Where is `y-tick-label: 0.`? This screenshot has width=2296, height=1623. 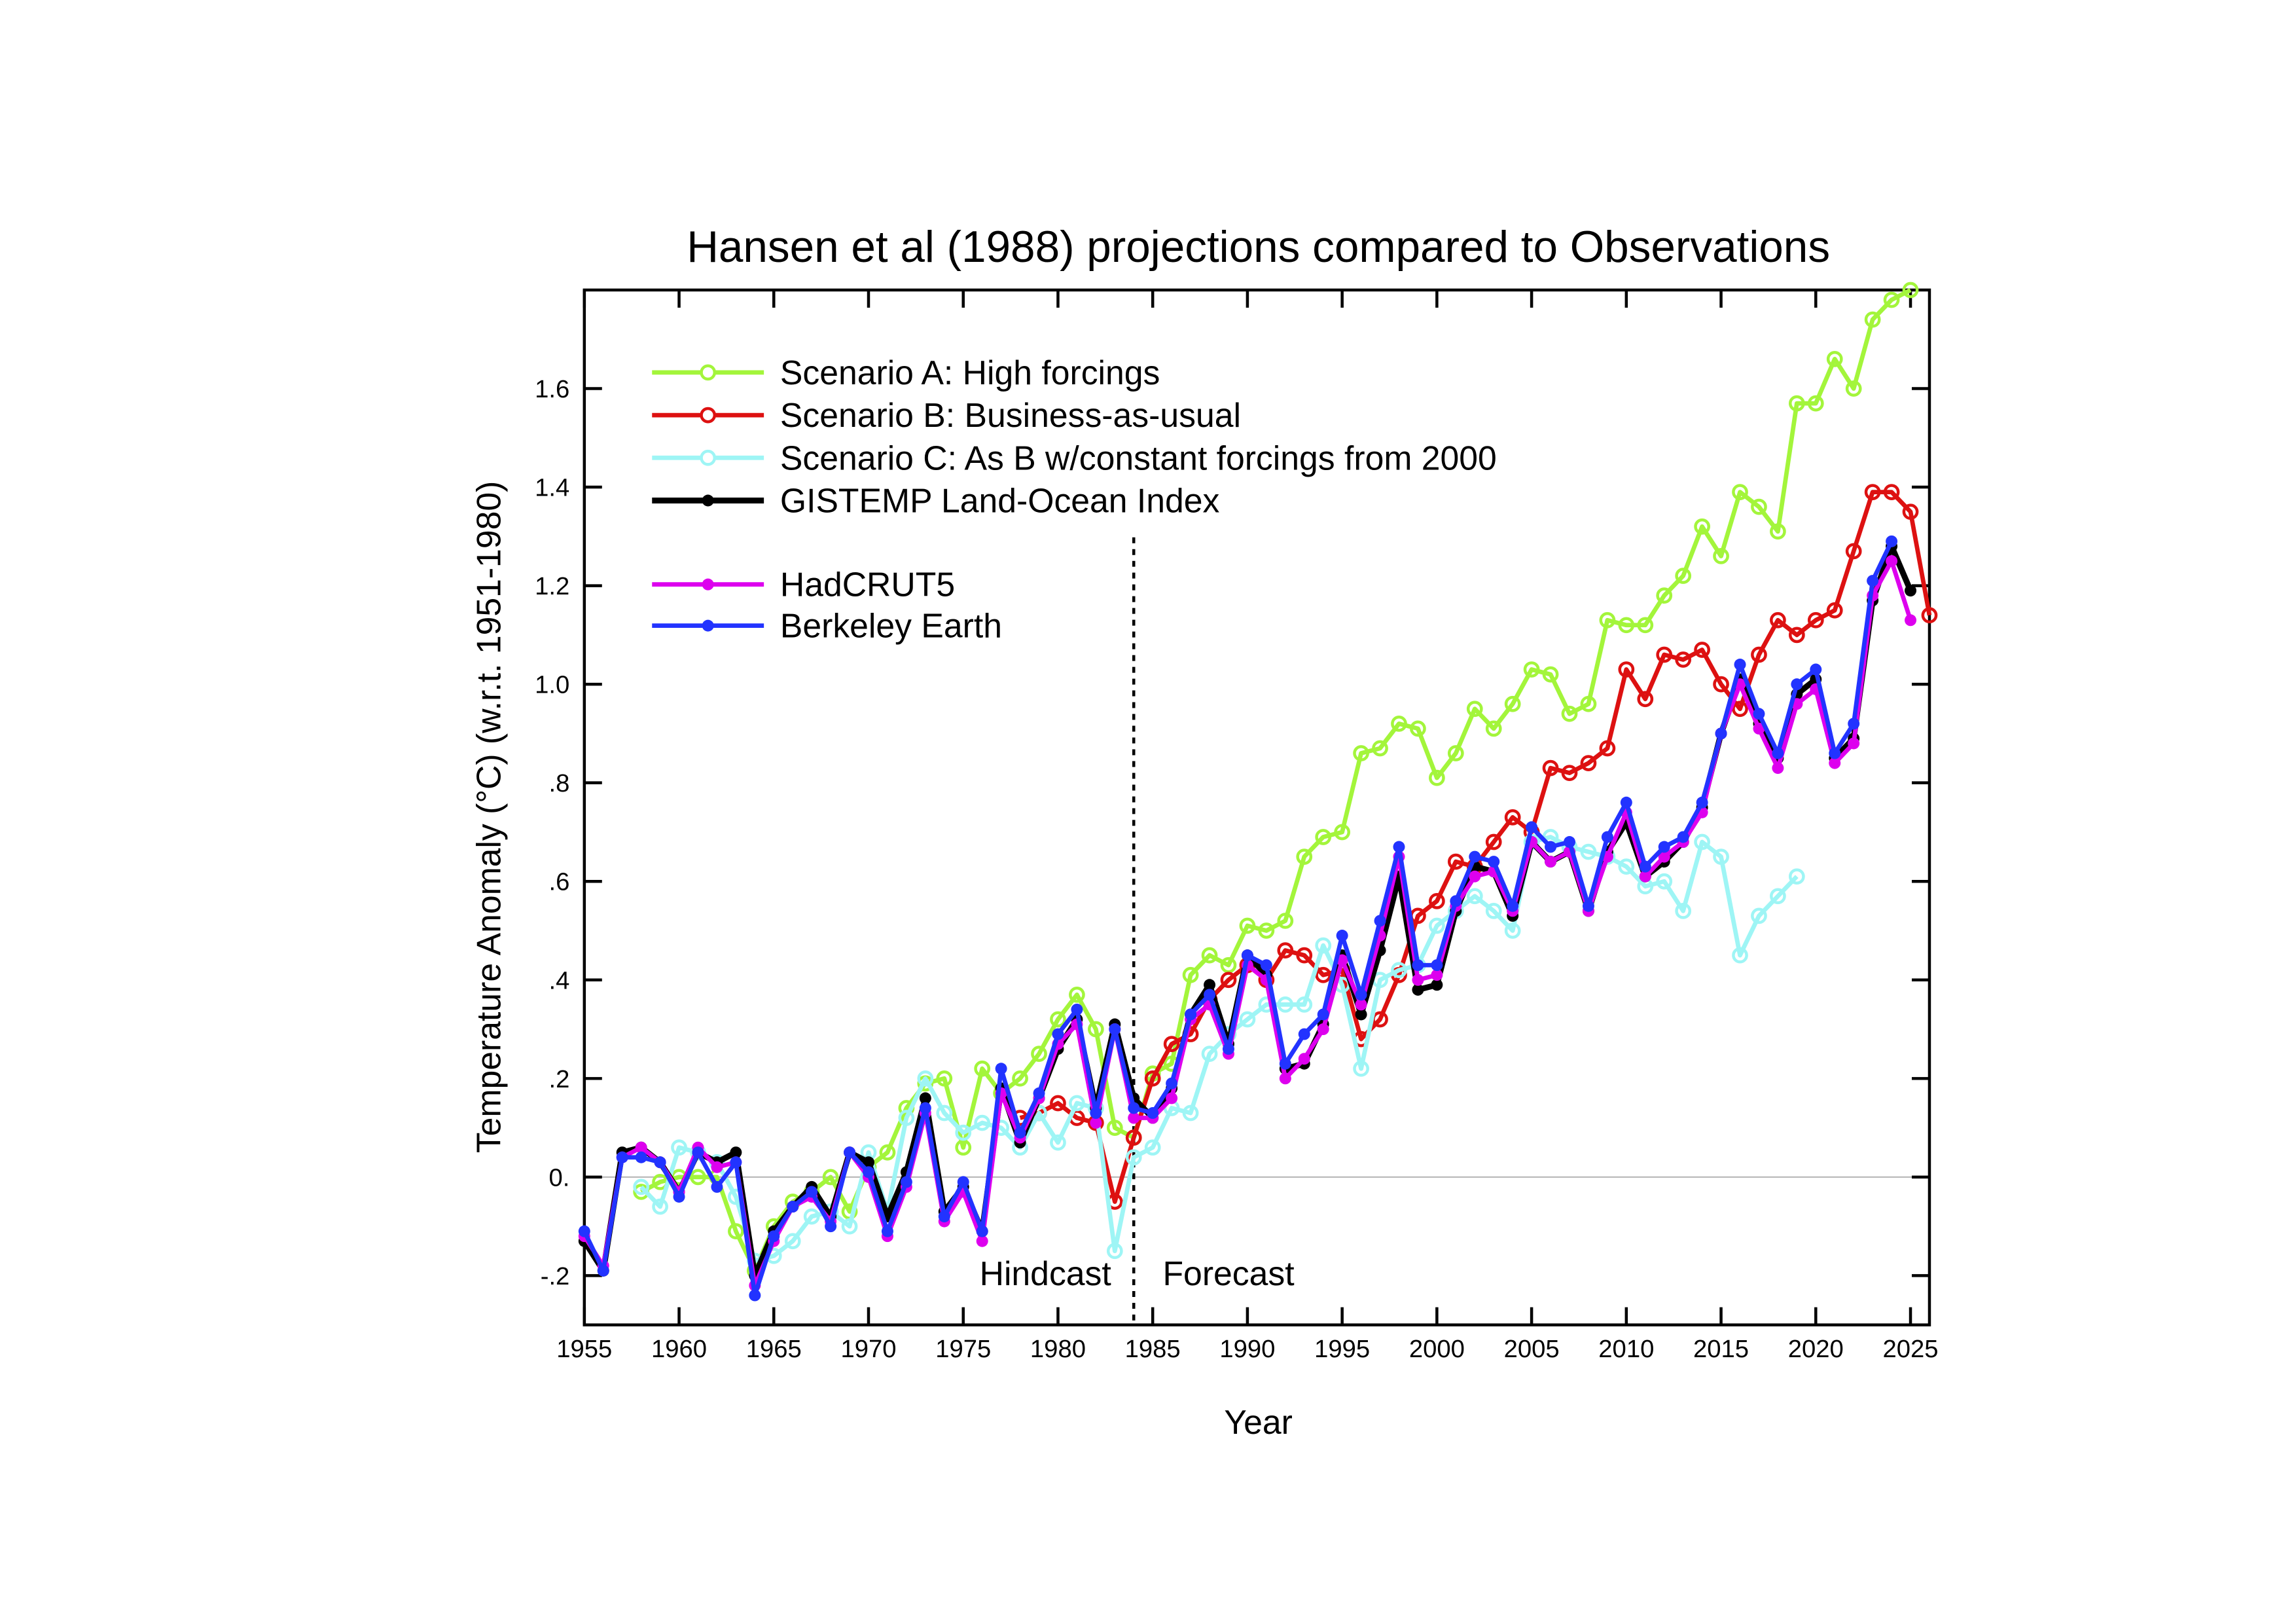
y-tick-label: 0. is located at coordinates (558, 1177).